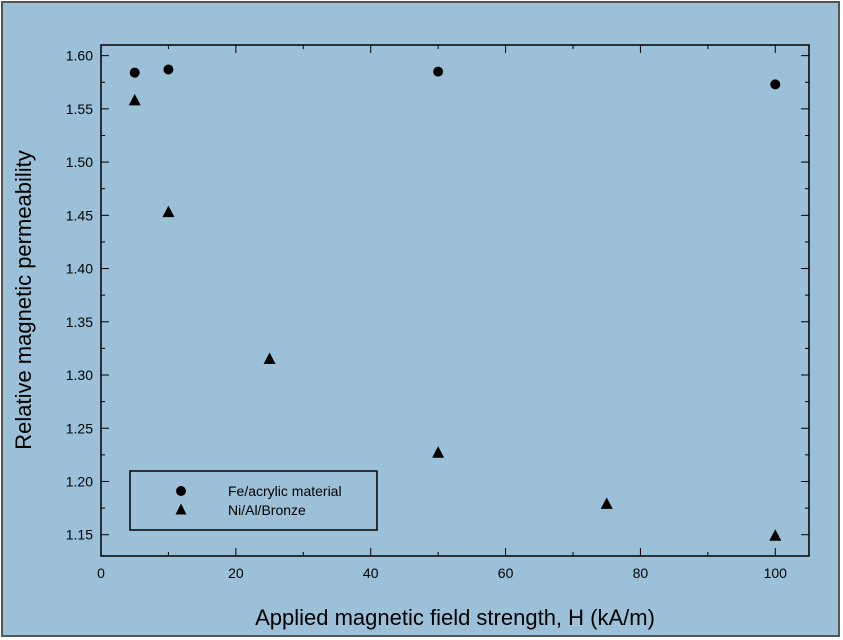 This screenshot has width=843, height=640. I want to click on y-tick-label: 1.55, so click(79, 109).